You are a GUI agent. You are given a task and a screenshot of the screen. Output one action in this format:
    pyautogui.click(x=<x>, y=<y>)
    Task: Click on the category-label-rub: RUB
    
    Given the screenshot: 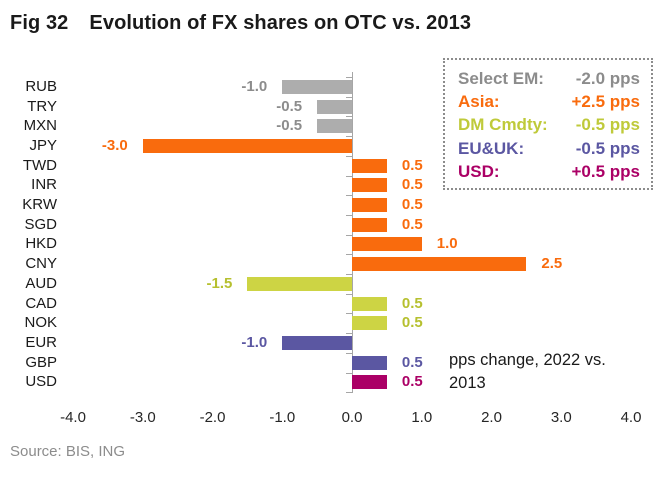 What is the action you would take?
    pyautogui.click(x=41, y=86)
    